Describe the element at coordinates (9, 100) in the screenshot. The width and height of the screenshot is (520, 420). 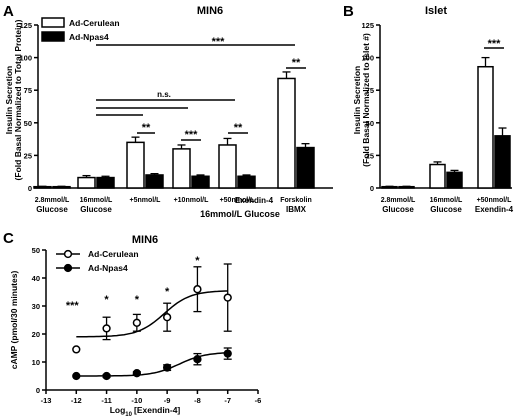
I see `panel-a-ylabel: Insulin Secretion` at that location.